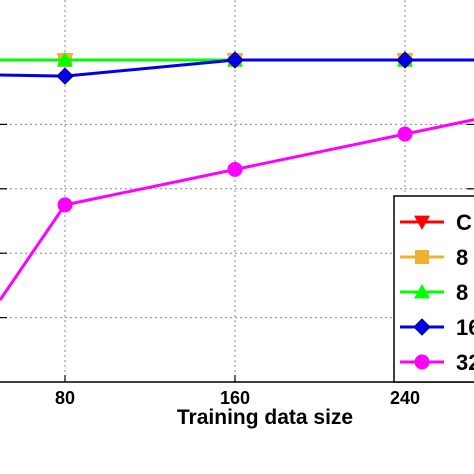  Describe the element at coordinates (405, 398) in the screenshot. I see `x-tick-label: 240` at that location.